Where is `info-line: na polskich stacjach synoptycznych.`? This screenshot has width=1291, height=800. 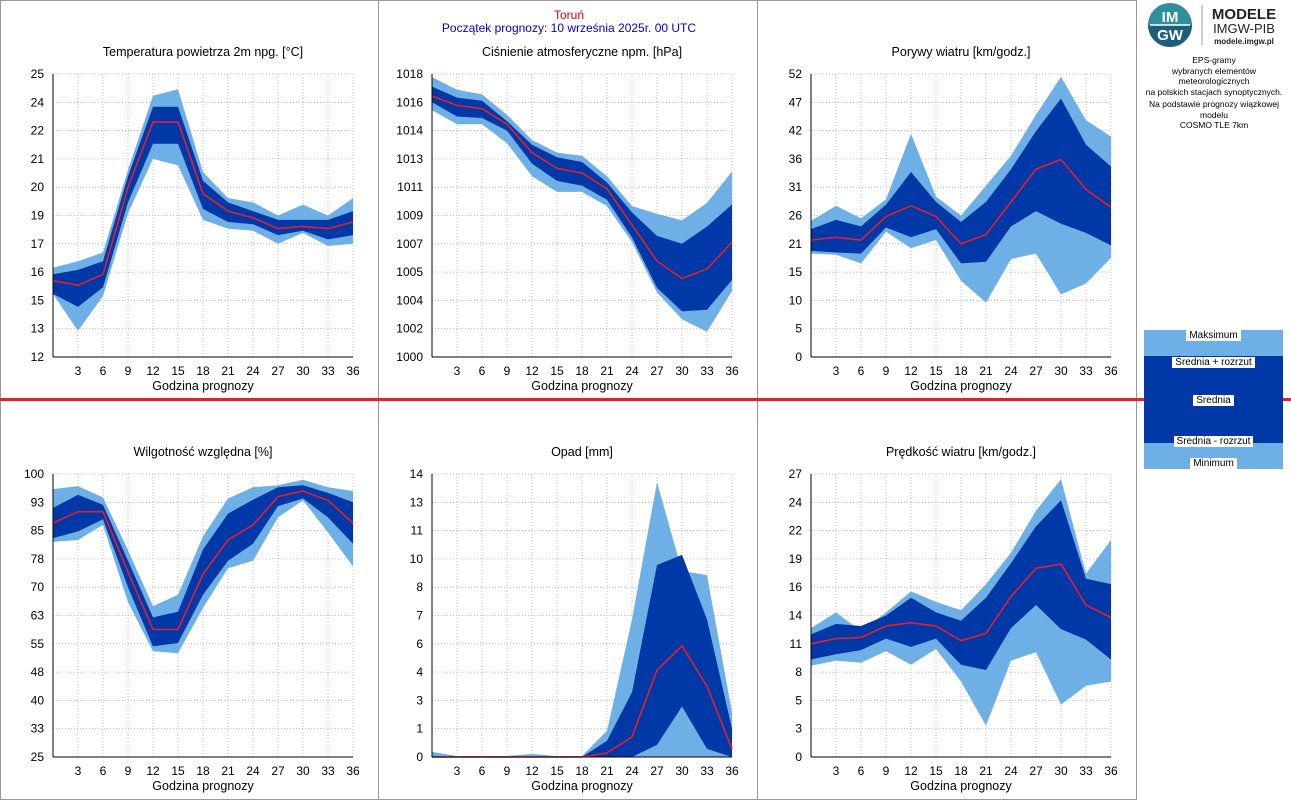 info-line: na polskich stacjach synoptycznych. is located at coordinates (1214, 91).